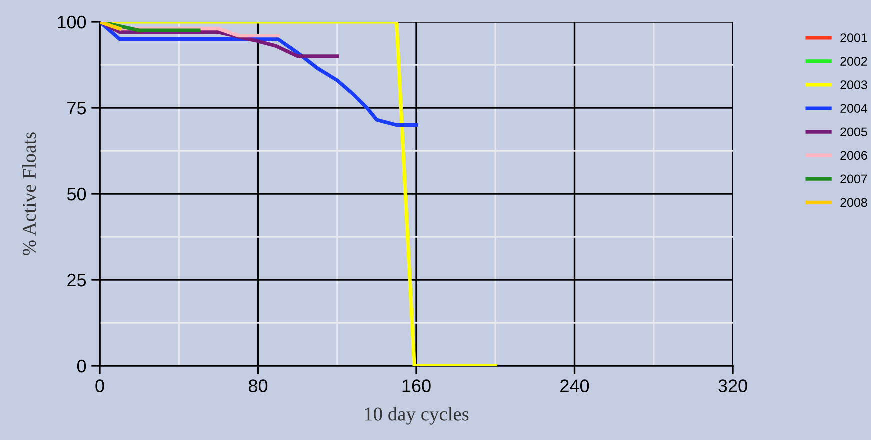  I want to click on y-axis-title: % Active Floats, so click(29, 194).